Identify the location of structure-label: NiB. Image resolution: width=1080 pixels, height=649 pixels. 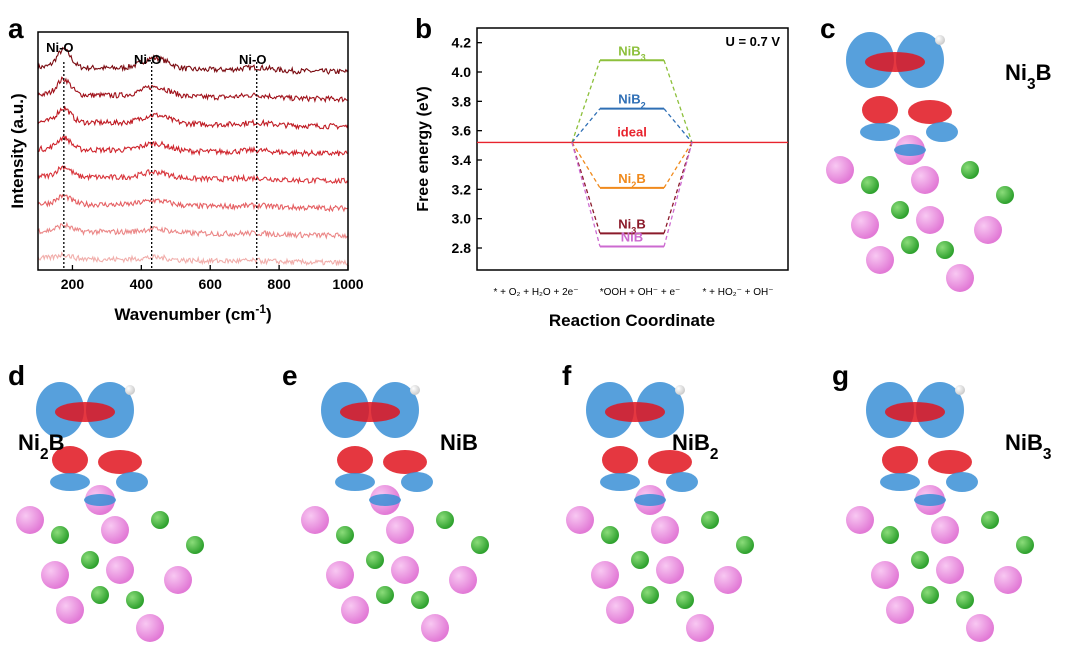
(459, 442).